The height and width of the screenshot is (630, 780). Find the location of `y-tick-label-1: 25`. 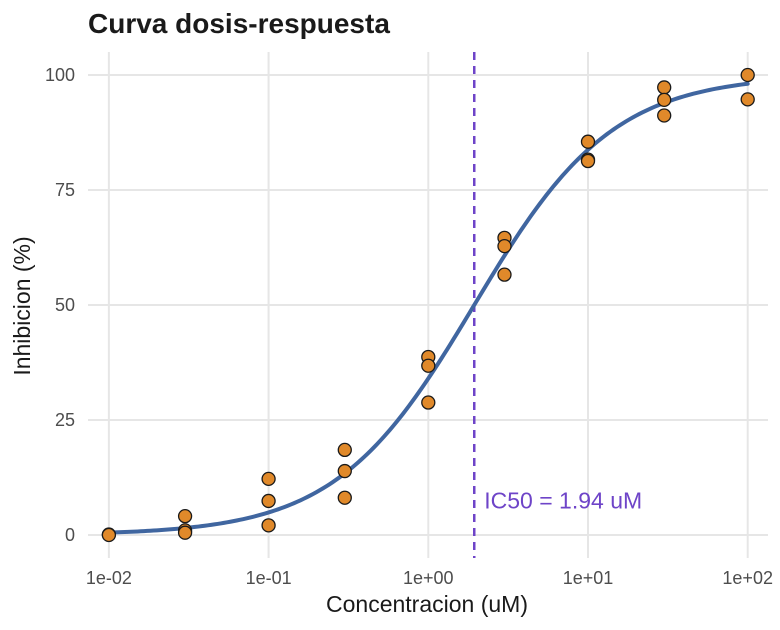

y-tick-label-1: 25 is located at coordinates (65, 420).